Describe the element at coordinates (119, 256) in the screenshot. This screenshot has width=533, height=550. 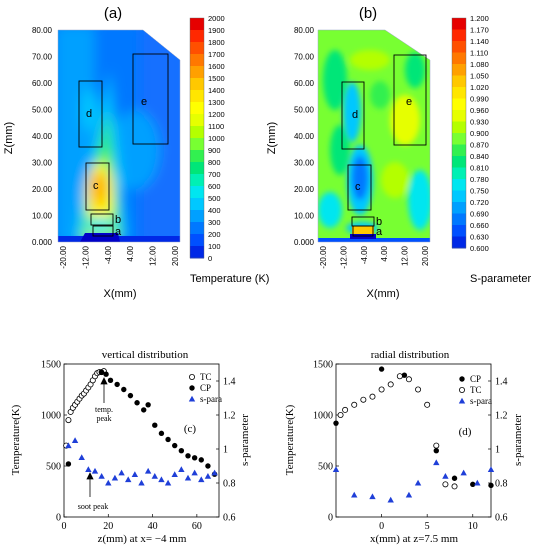
I see `panel-a-x-ticks: -20.00 -12.00 -4.00 4.00 12.00 20.00` at that location.